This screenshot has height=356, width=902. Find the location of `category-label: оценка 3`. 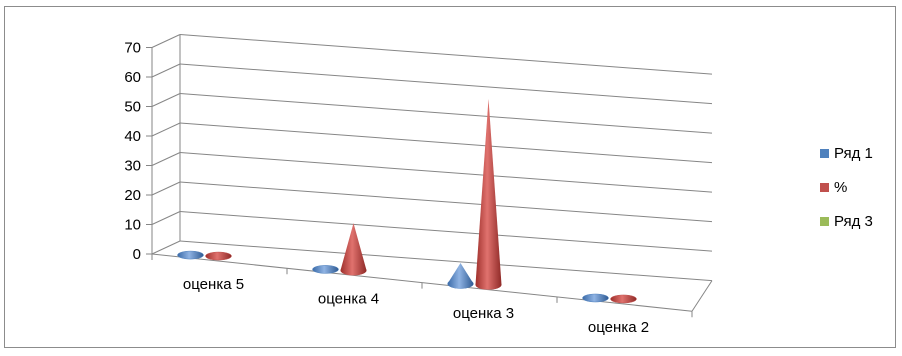

category-label: оценка 3 is located at coordinates (483, 313).